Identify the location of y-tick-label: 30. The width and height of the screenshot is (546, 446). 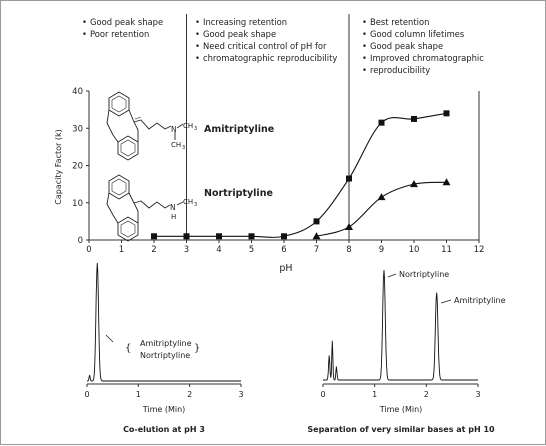
(77, 129).